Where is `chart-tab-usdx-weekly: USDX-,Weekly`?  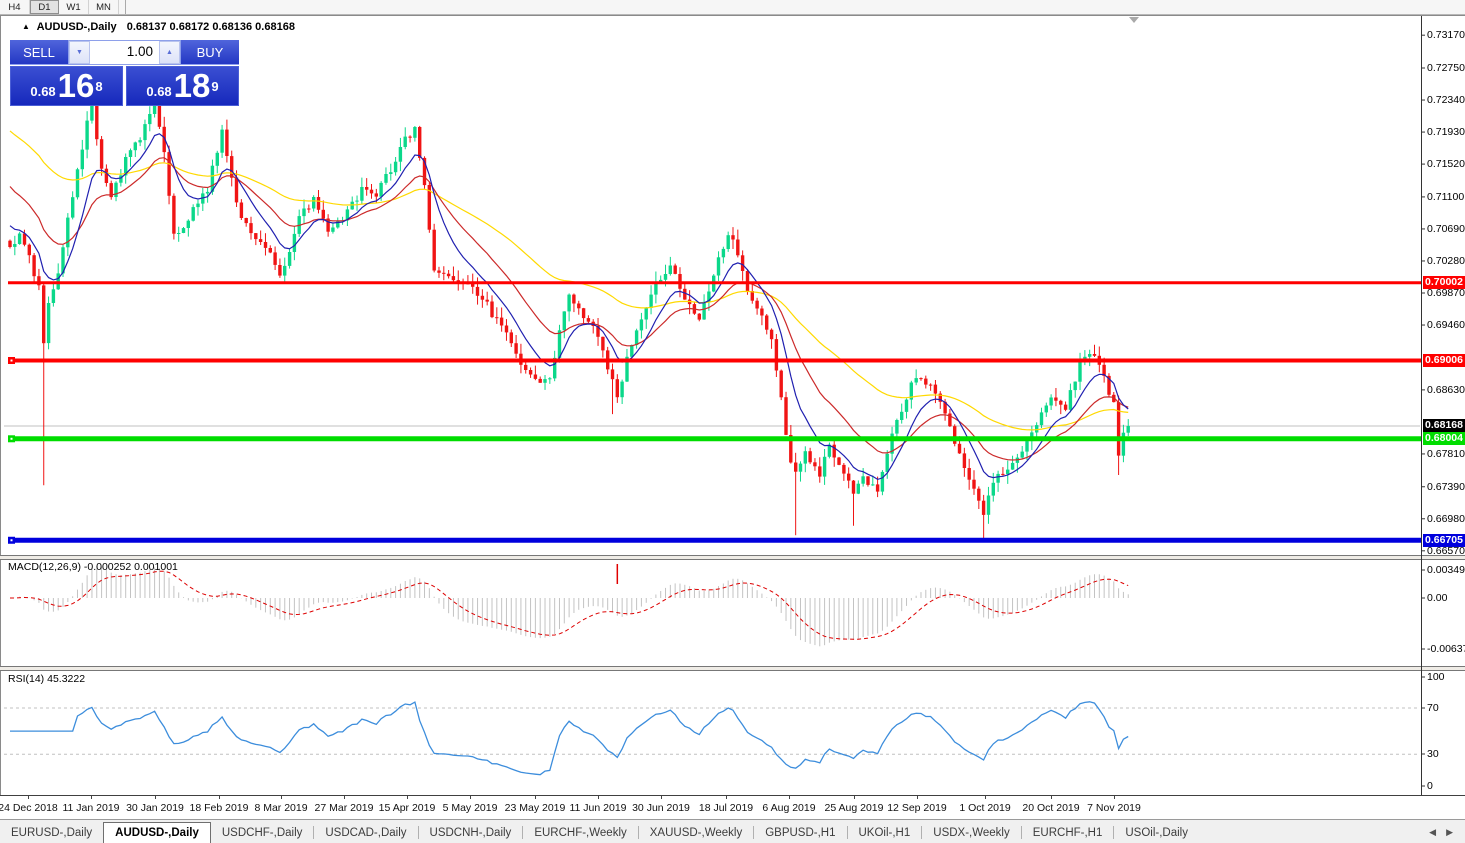
chart-tab-usdx-weekly: USDX-,Weekly is located at coordinates (971, 833).